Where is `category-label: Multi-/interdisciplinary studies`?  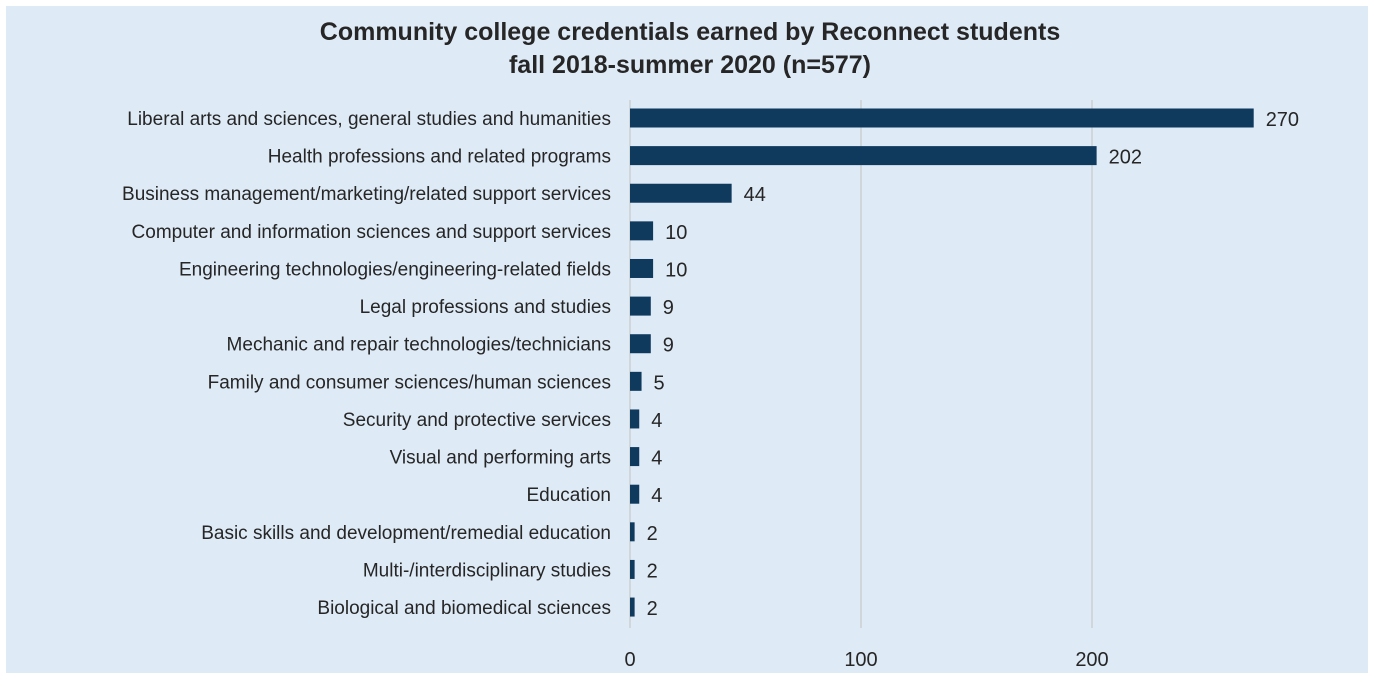 category-label: Multi-/interdisciplinary studies is located at coordinates (487, 570).